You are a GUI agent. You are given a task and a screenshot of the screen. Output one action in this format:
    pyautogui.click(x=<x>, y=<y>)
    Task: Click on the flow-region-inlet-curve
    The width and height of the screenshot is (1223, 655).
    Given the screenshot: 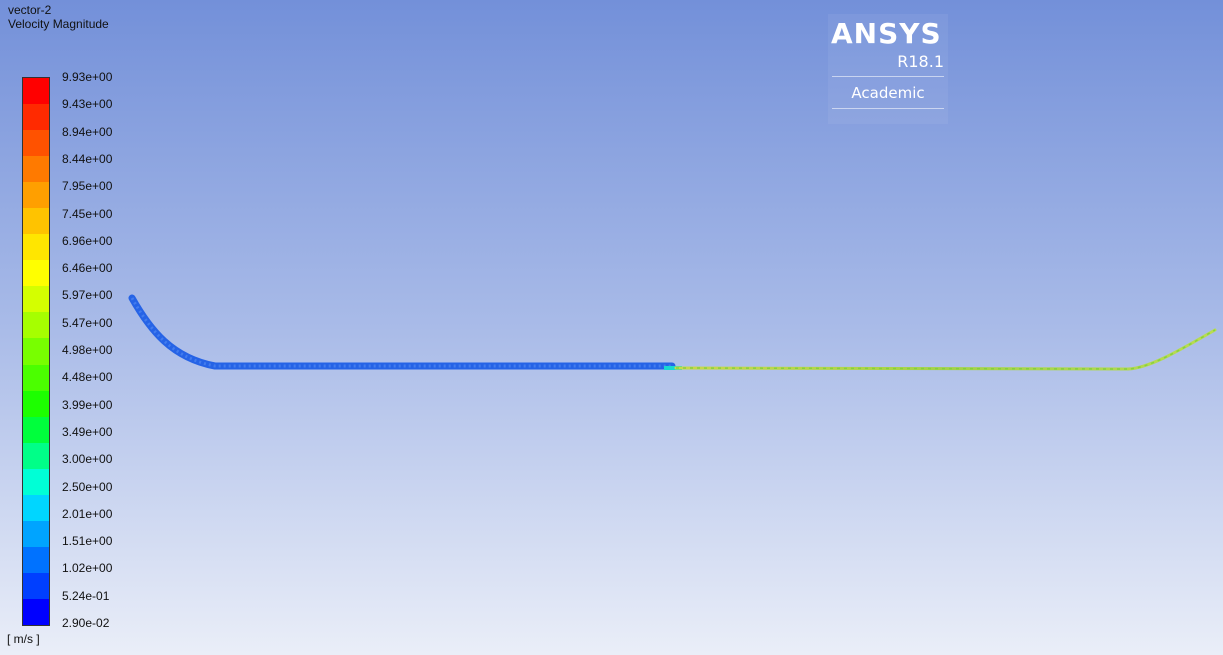 What is the action you would take?
    pyautogui.click(x=402, y=332)
    